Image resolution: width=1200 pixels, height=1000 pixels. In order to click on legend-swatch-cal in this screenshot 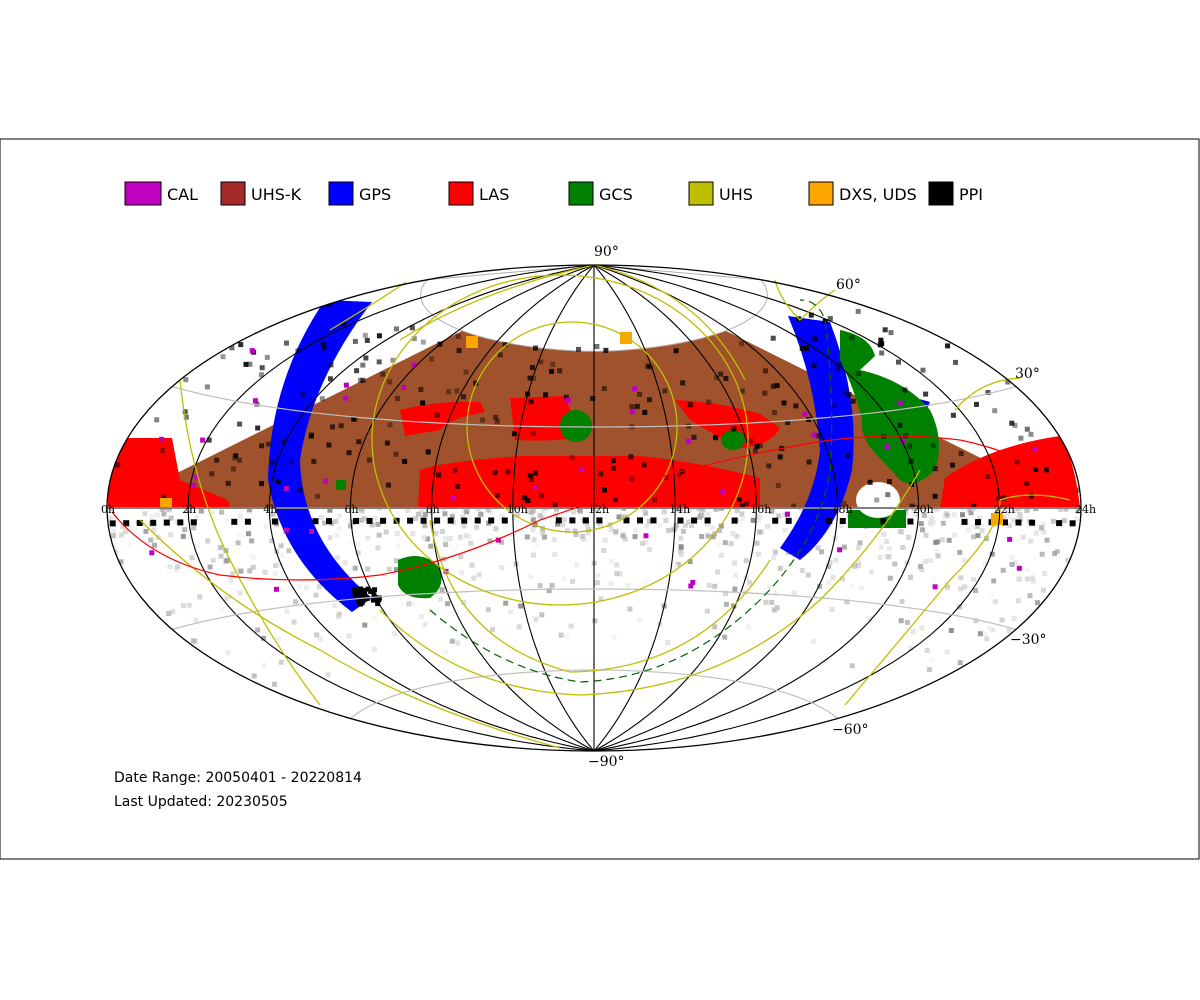, I will do `click(143, 193)`.